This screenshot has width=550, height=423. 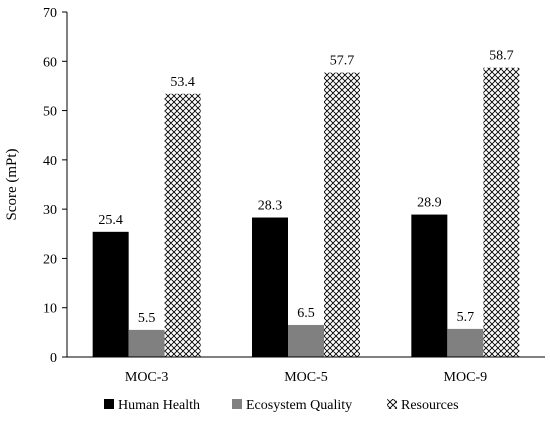 What do you see at coordinates (55, 186) in the screenshot?
I see `y-axis-ticks: 0 10 20 30 40 50 60 70` at bounding box center [55, 186].